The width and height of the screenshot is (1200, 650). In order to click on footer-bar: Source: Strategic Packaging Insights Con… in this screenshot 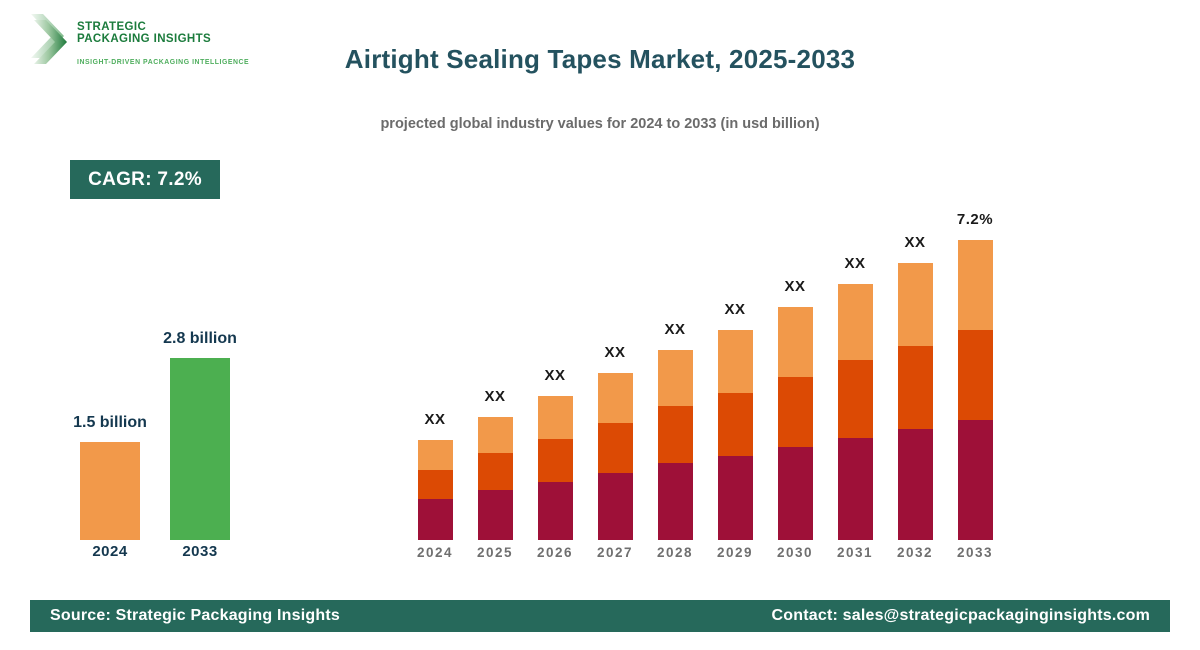, I will do `click(600, 616)`.